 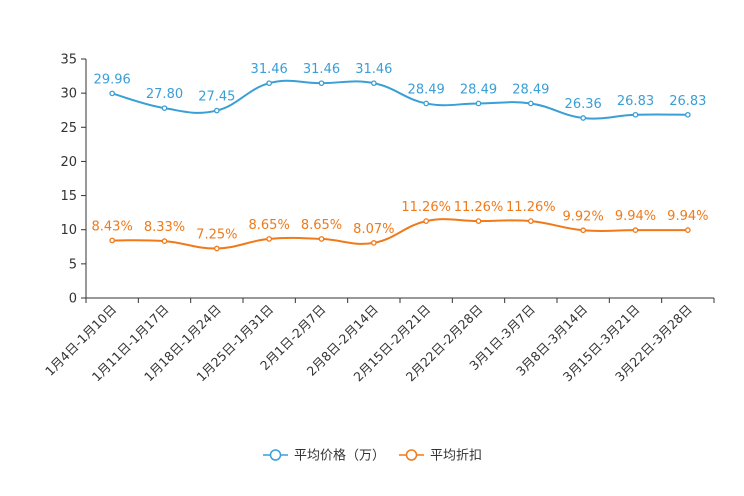 I want to click on legend-item: 平均价格（万）, so click(x=324, y=456).